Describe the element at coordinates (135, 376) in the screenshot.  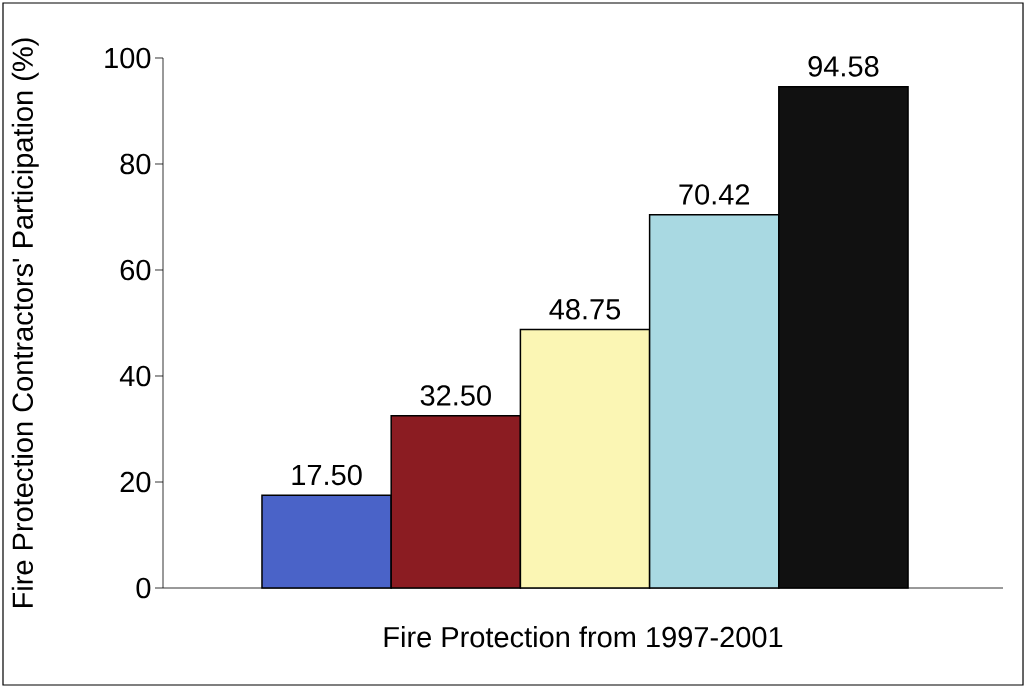
I see `y-tick-label: 40` at that location.